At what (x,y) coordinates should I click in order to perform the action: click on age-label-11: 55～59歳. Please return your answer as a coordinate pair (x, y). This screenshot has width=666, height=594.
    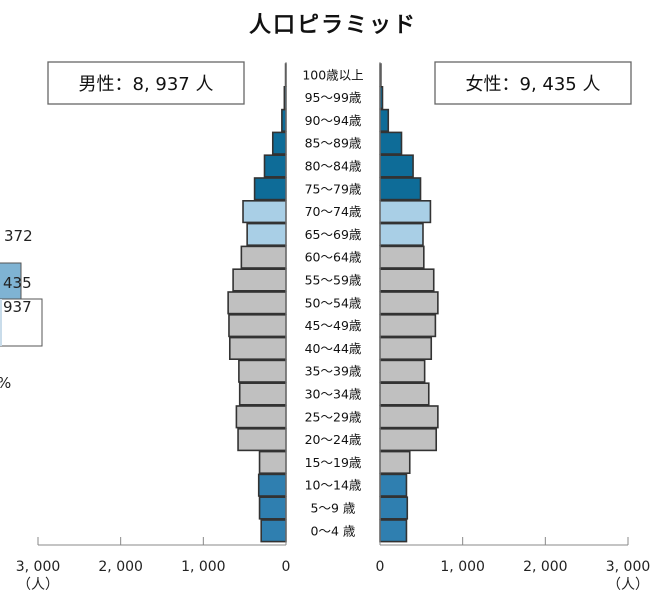
    Looking at the image, I should click on (333, 280).